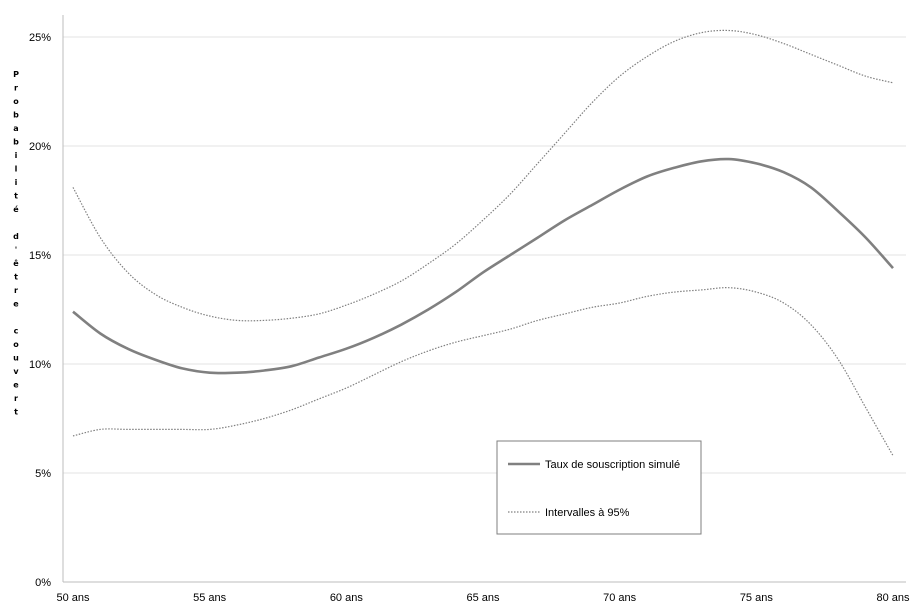 The image size is (915, 602). Describe the element at coordinates (587, 513) in the screenshot. I see `legend-label-intervals: Intervalles à 95%` at that location.